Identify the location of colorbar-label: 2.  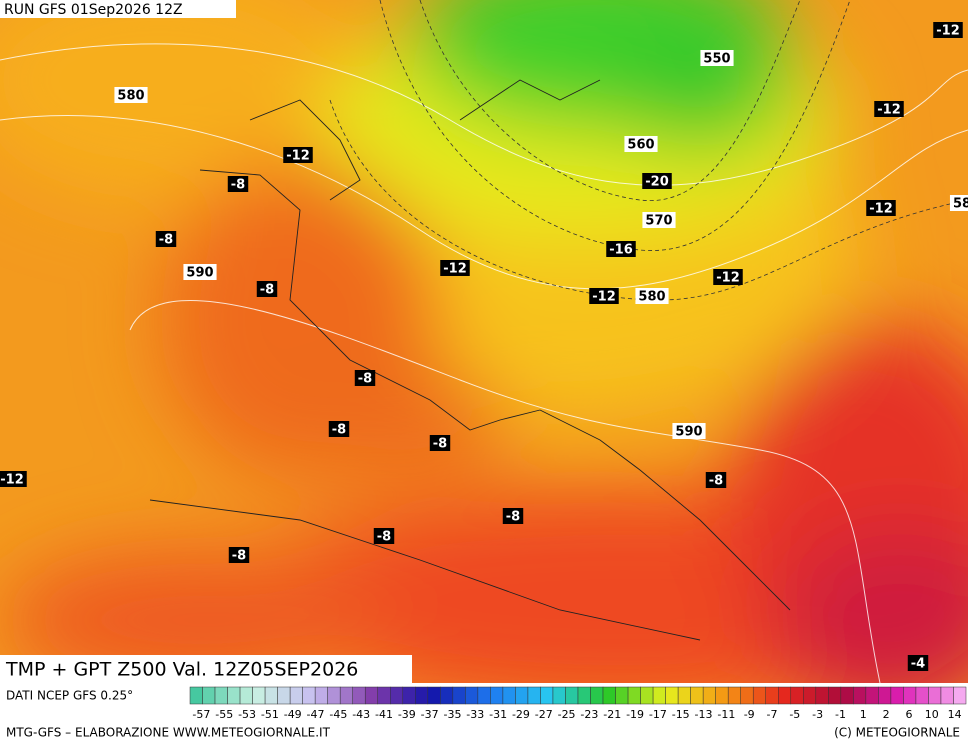
(886, 714).